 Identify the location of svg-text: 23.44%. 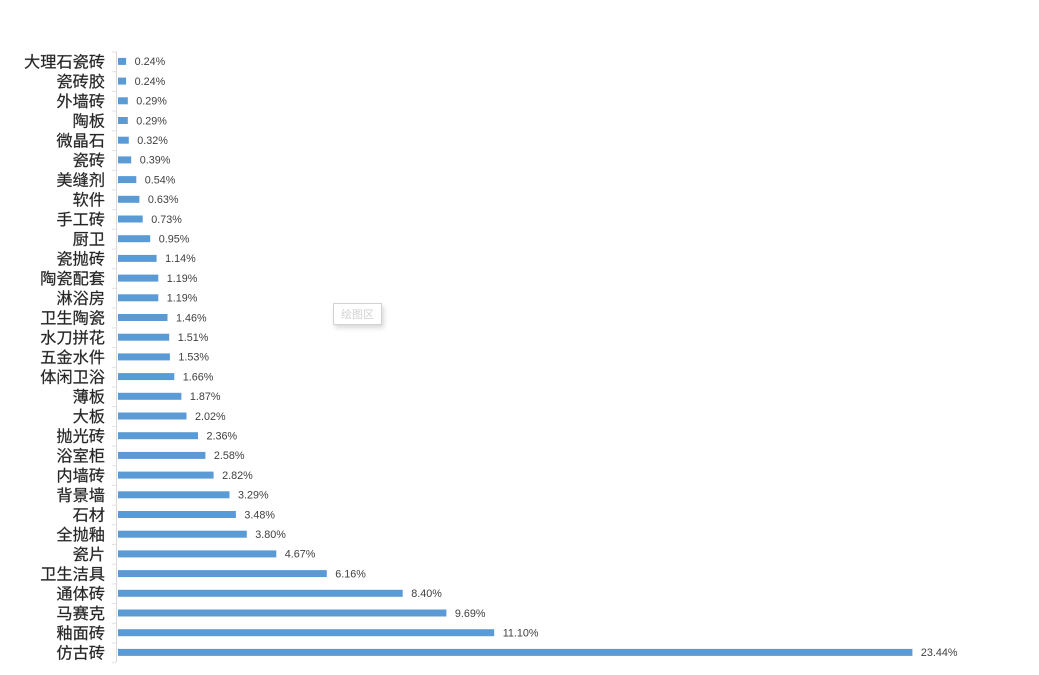
(939, 653).